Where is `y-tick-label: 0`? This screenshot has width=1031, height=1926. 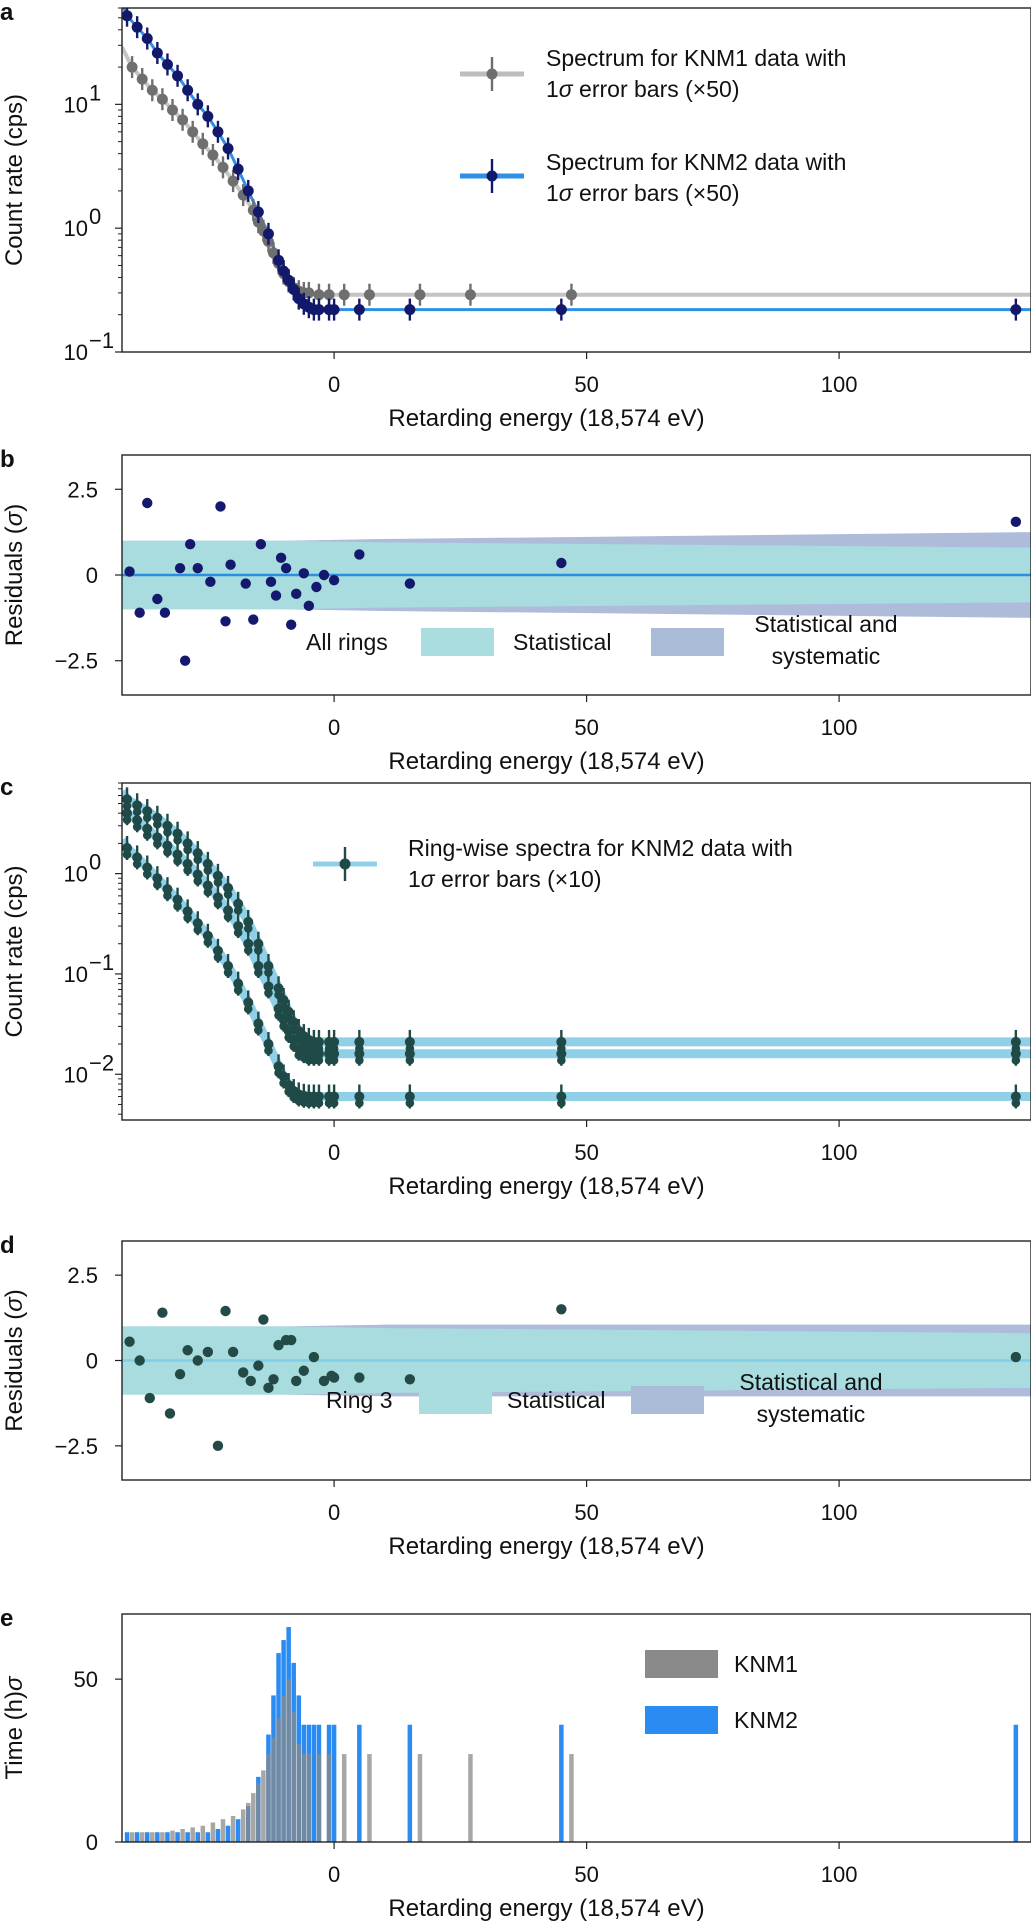 y-tick-label: 0 is located at coordinates (92, 575).